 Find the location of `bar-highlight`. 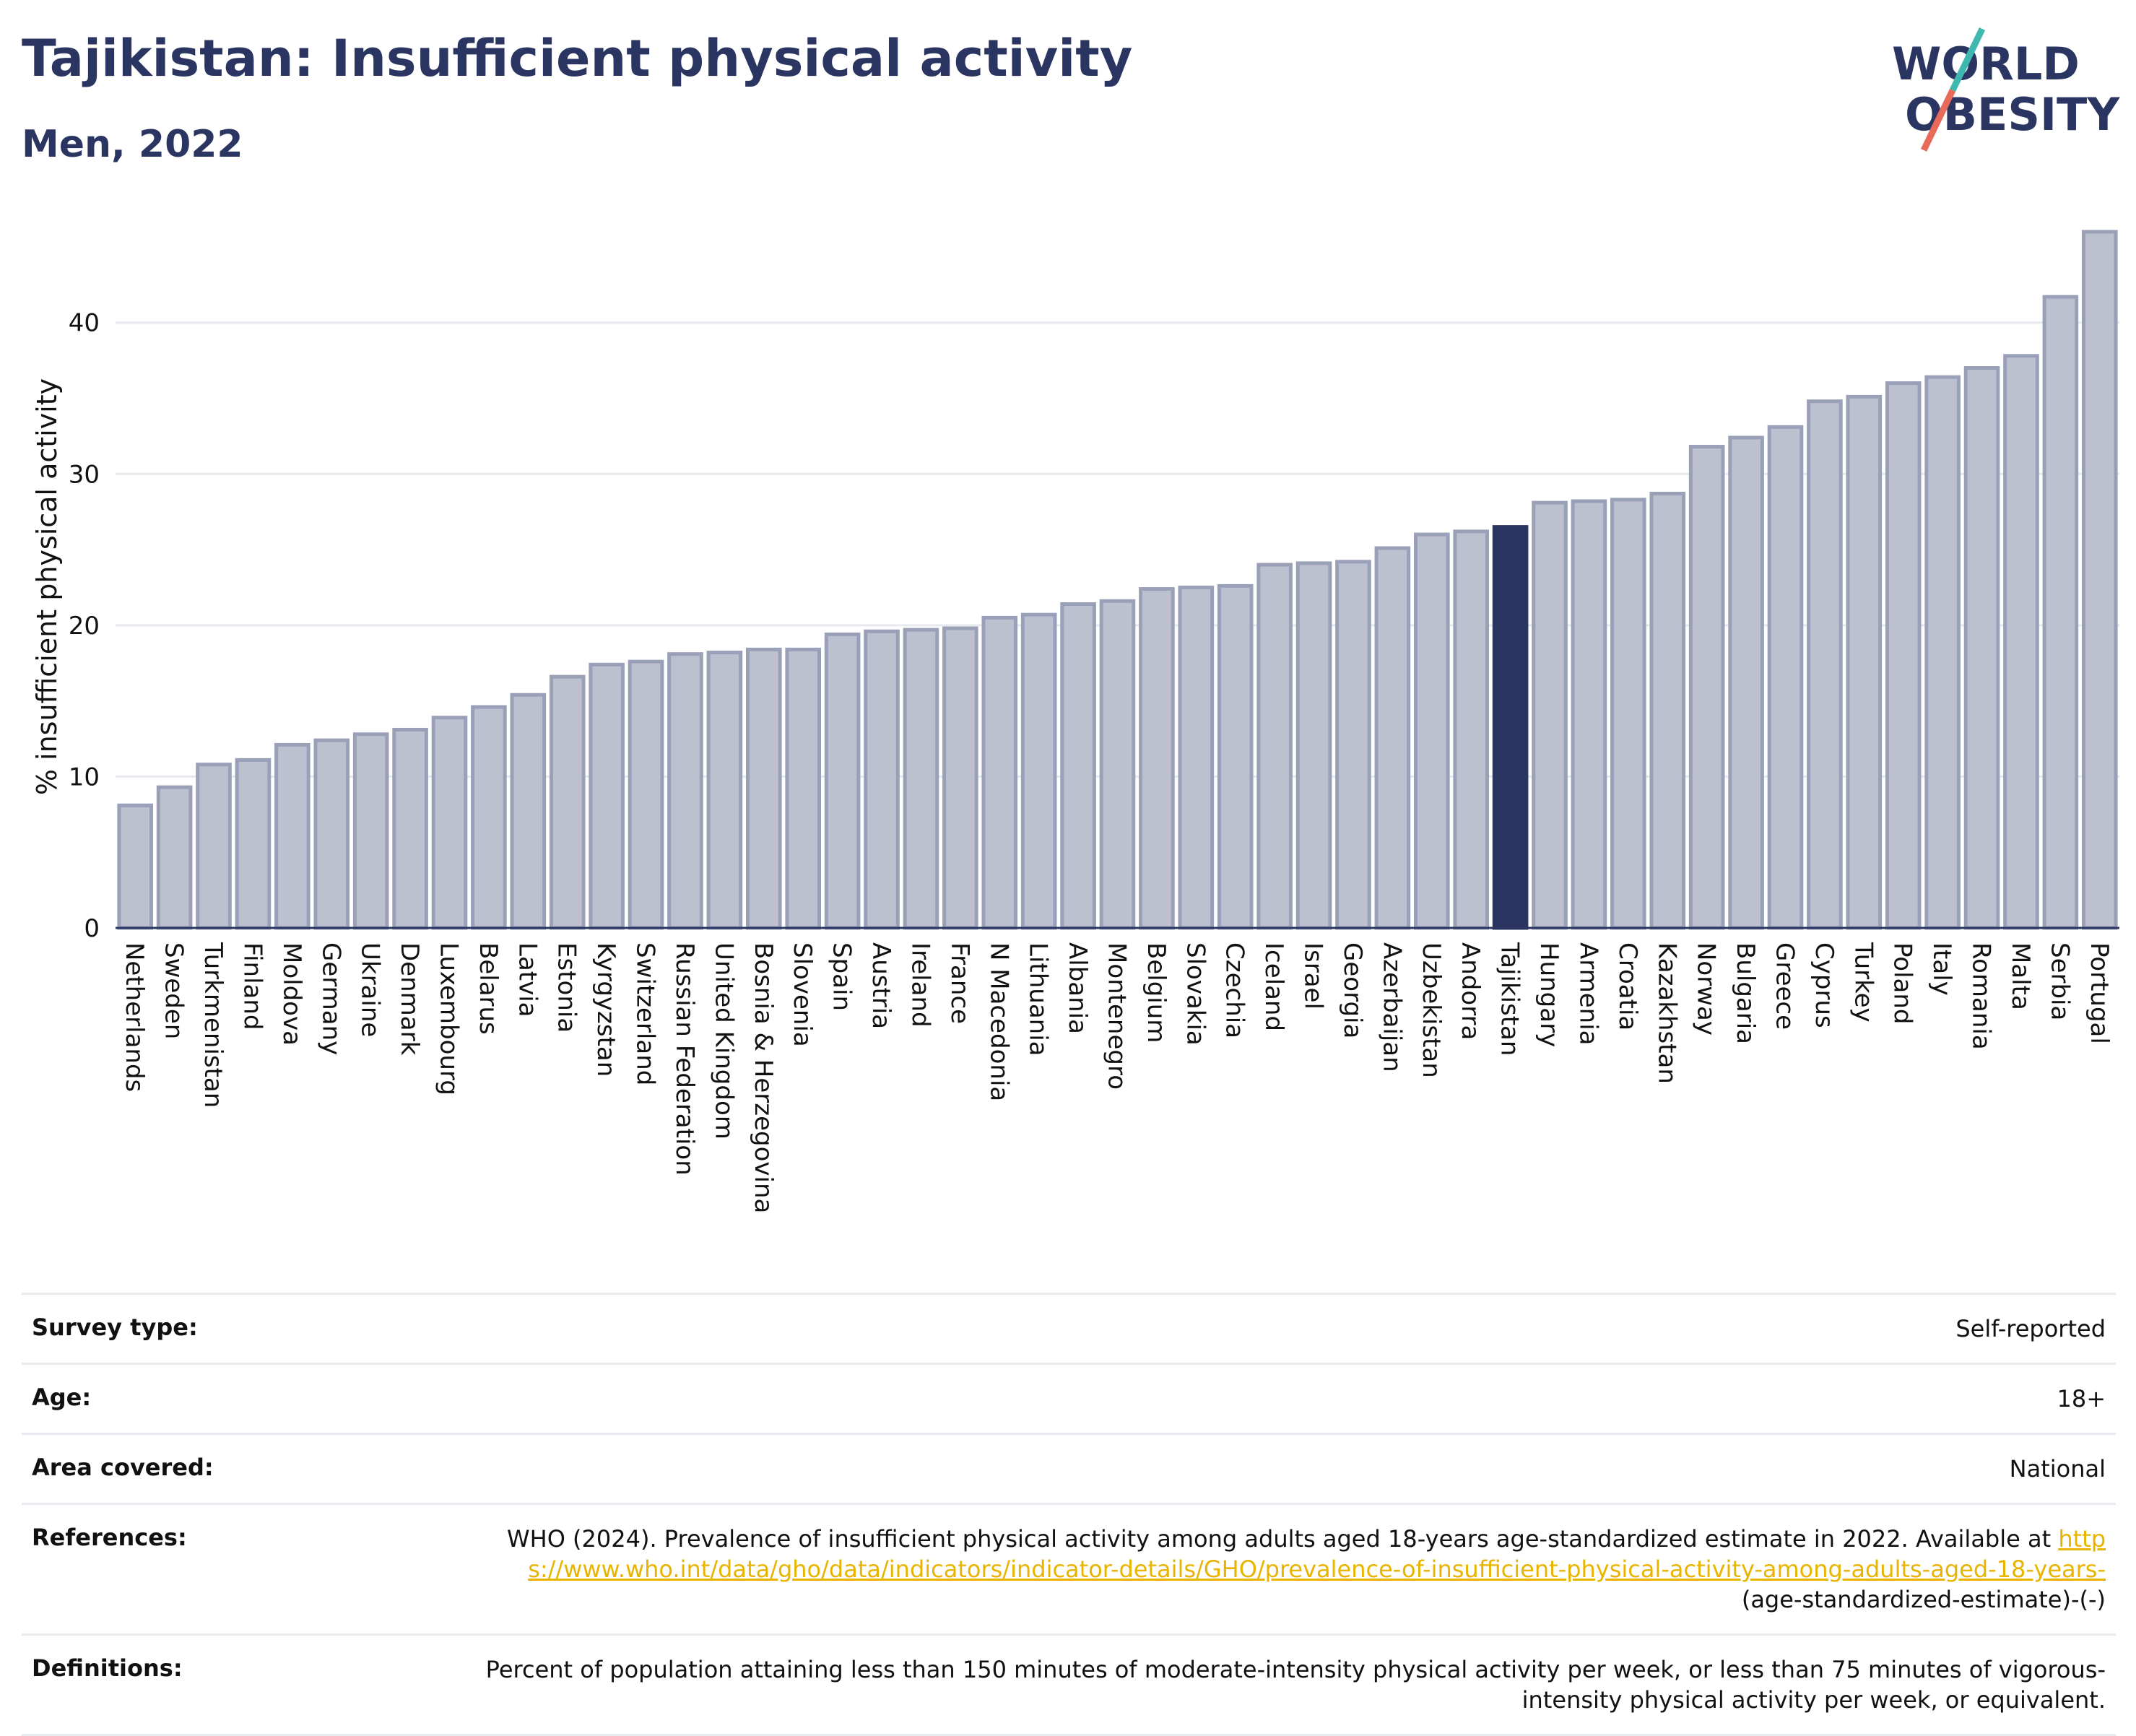

bar-highlight is located at coordinates (1511, 727).